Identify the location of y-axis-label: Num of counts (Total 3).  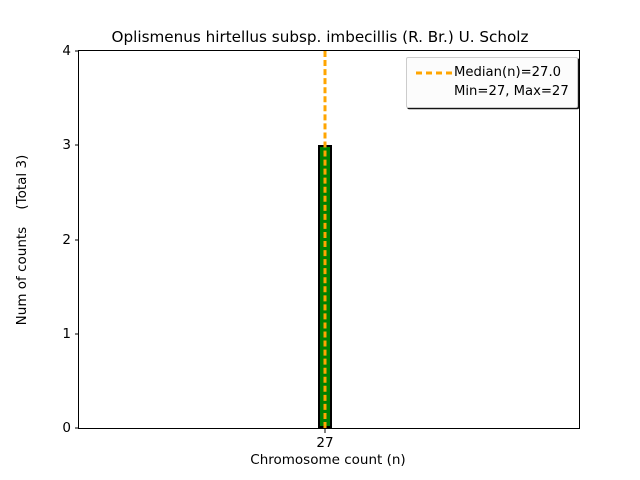
(22, 239).